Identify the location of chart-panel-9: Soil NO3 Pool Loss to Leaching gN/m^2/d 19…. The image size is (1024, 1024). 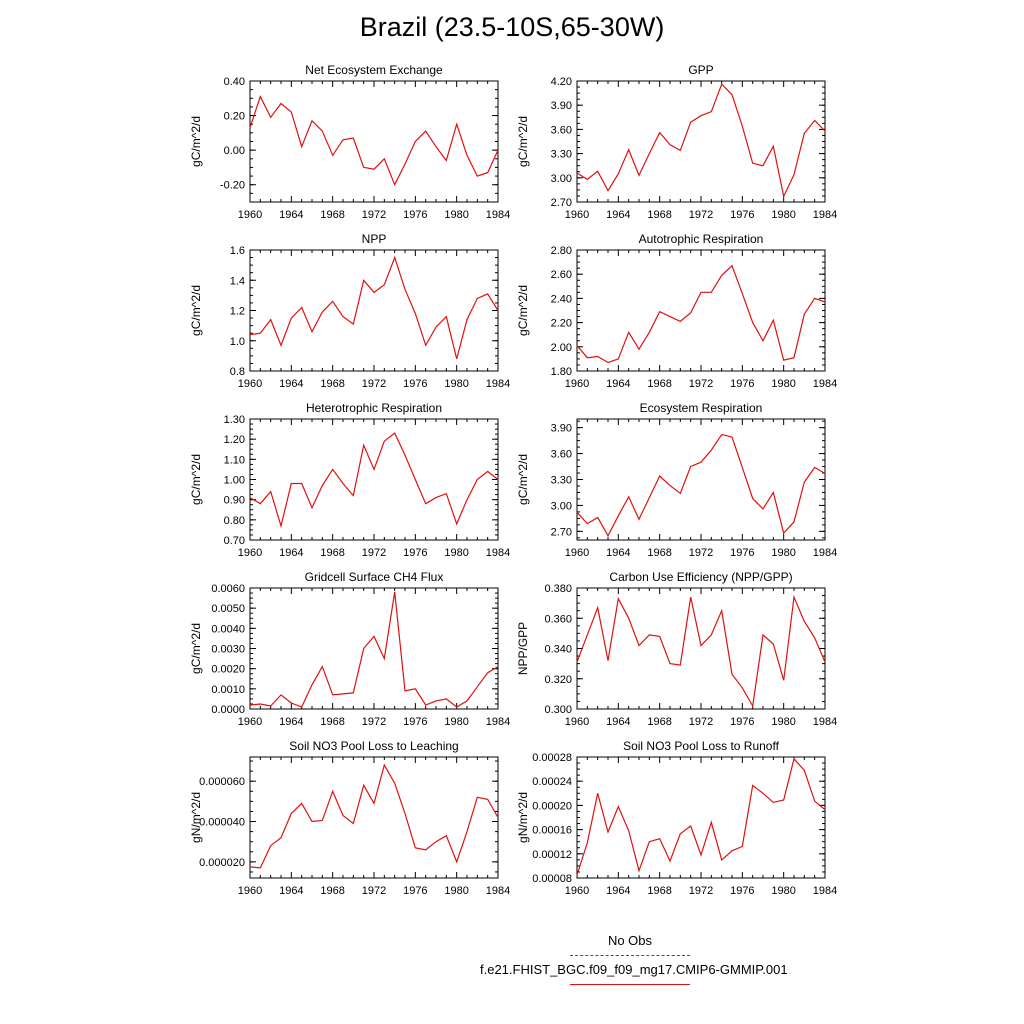
(349, 818).